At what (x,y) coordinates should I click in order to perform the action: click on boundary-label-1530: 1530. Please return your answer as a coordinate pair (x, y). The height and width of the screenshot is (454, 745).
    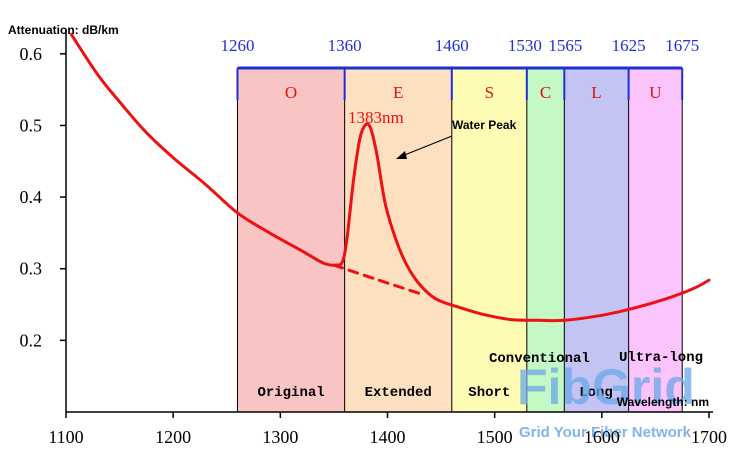
    Looking at the image, I should click on (525, 45).